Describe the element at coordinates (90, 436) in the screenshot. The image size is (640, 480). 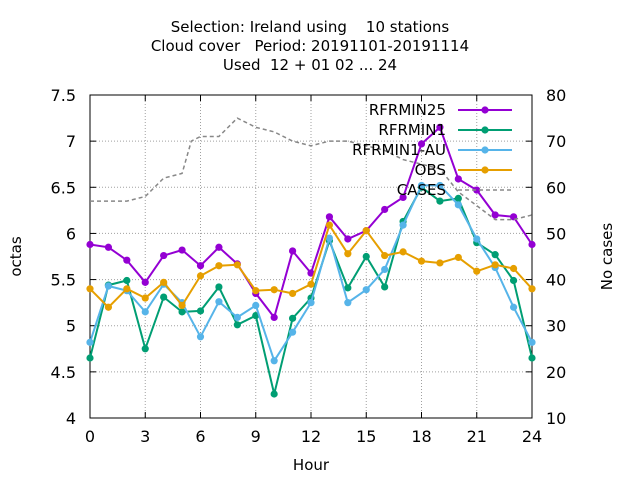
I see `x-tick-label: 0` at that location.